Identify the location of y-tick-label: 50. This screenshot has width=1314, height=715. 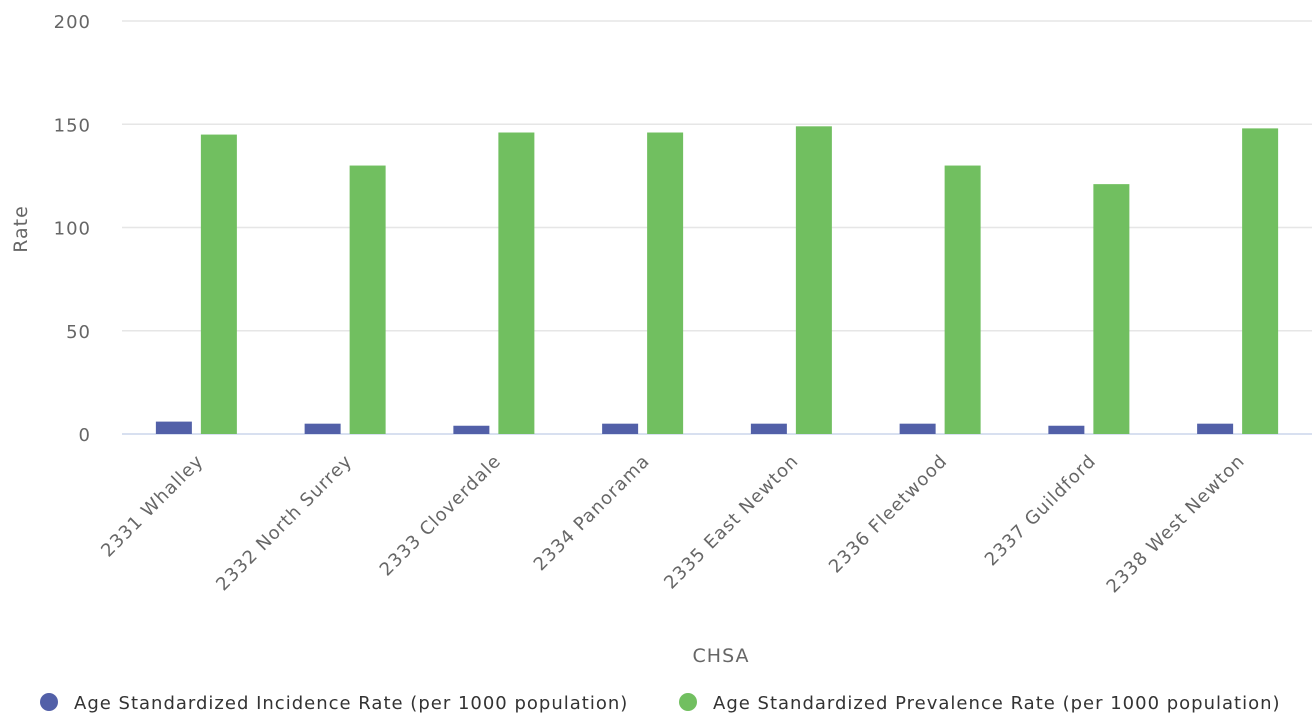
(78, 332).